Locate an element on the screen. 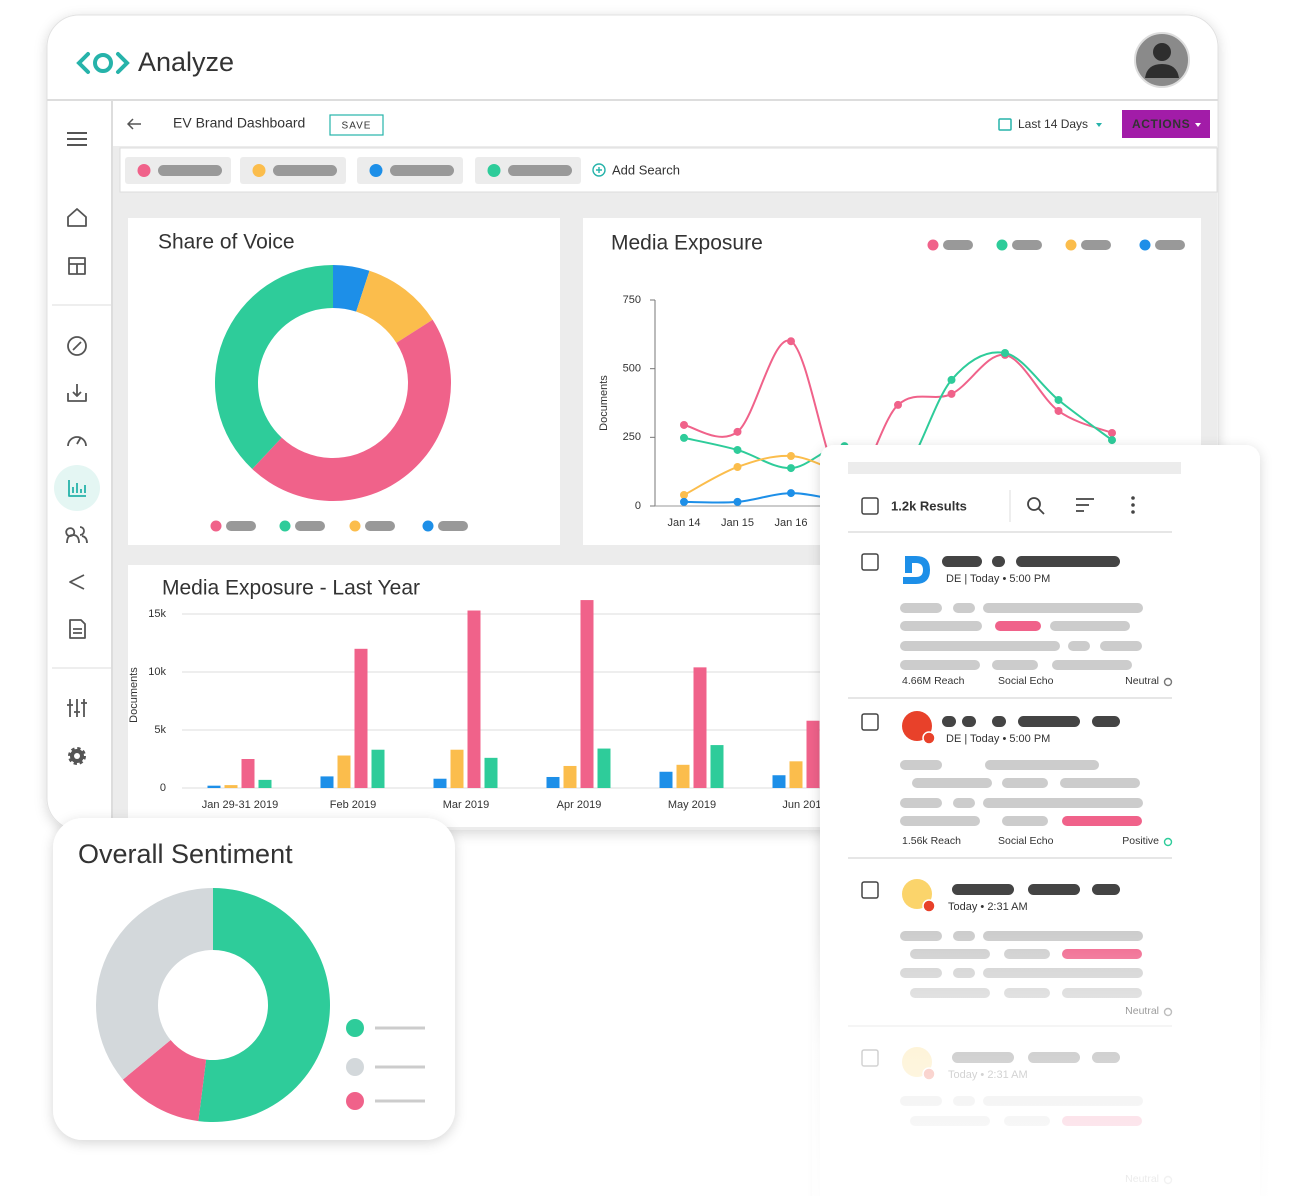  chart-title: Media Exposure is located at coordinates (687, 243).